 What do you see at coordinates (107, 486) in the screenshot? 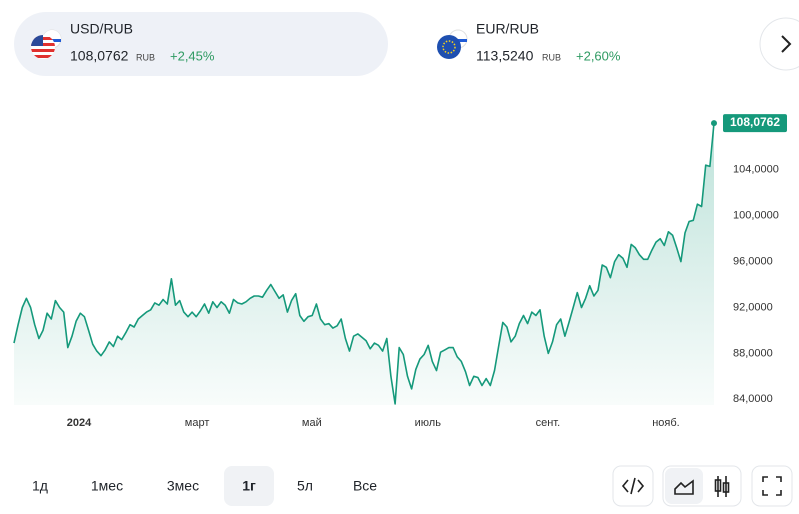
I see `period-button: 1мес` at bounding box center [107, 486].